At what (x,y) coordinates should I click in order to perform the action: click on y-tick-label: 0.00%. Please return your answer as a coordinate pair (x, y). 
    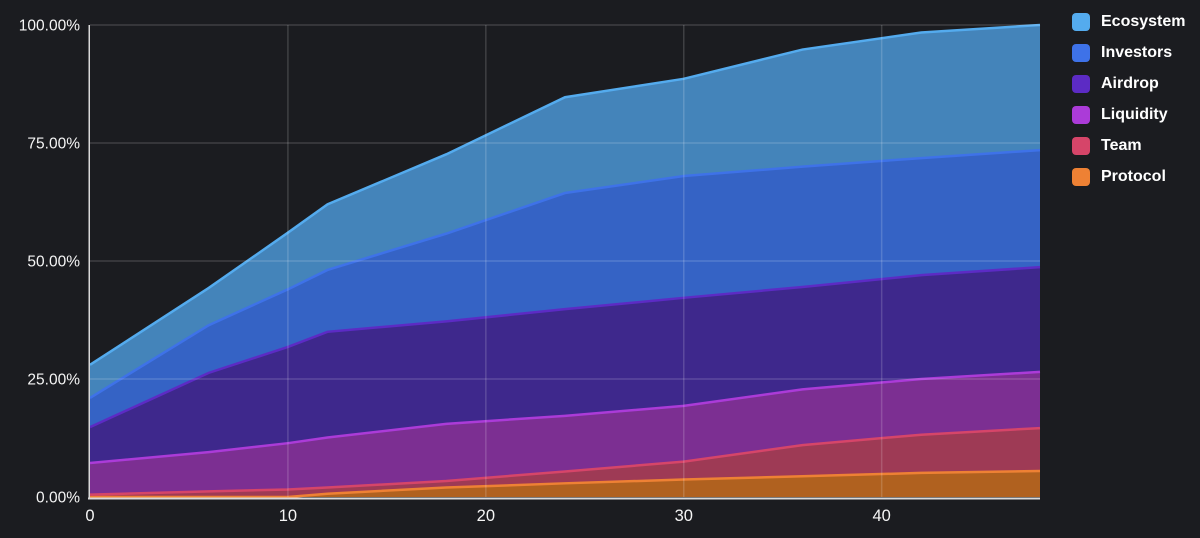
    Looking at the image, I should click on (58, 498).